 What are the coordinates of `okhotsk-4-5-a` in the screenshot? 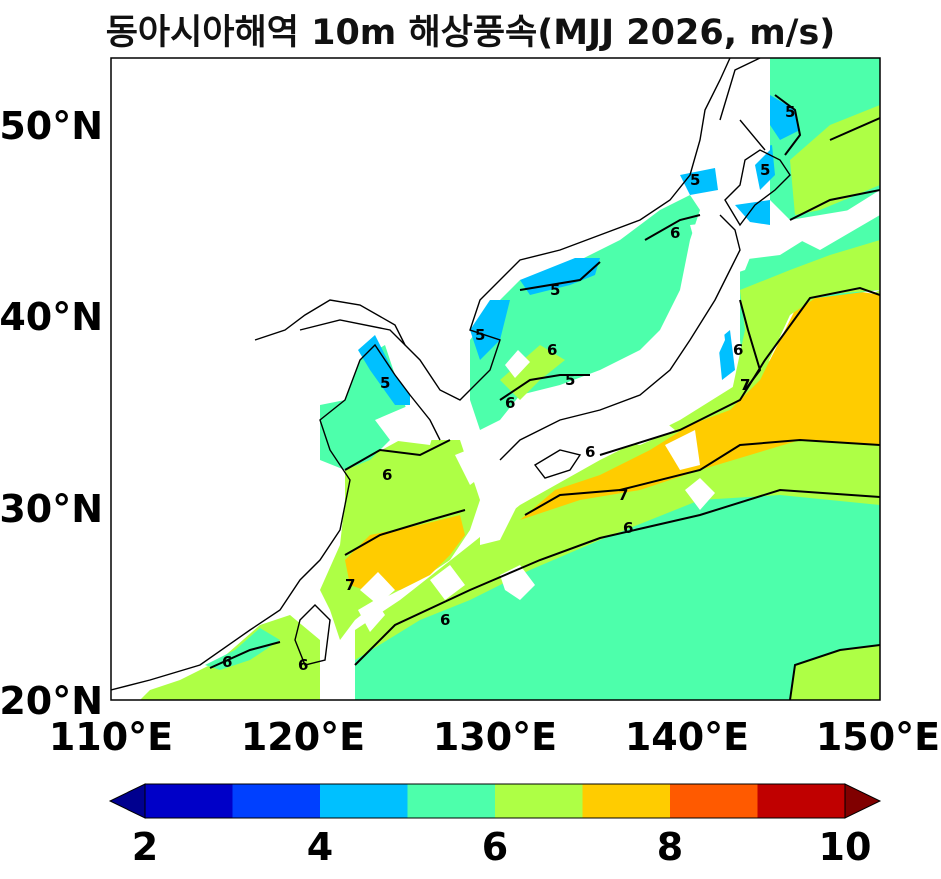 It's located at (785, 117).